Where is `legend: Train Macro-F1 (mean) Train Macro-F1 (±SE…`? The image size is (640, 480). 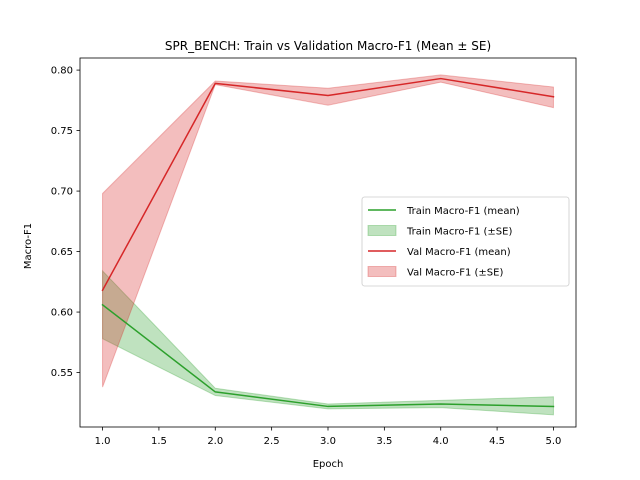 legend: Train Macro-F1 (mean) Train Macro-F1 (±SE… is located at coordinates (465, 241).